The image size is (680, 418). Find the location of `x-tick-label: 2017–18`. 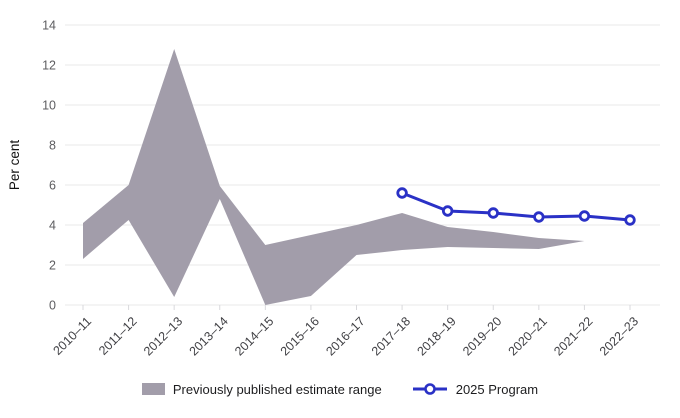

x-tick-label: 2017–18 is located at coordinates (391, 336).